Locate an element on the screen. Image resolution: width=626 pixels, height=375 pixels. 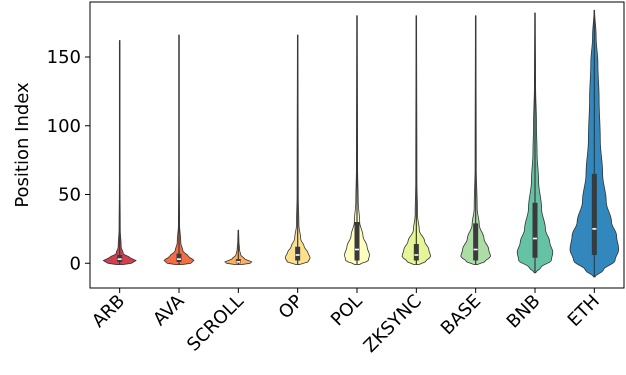
y-axis: 0 50 100 150 is located at coordinates (68, 160).